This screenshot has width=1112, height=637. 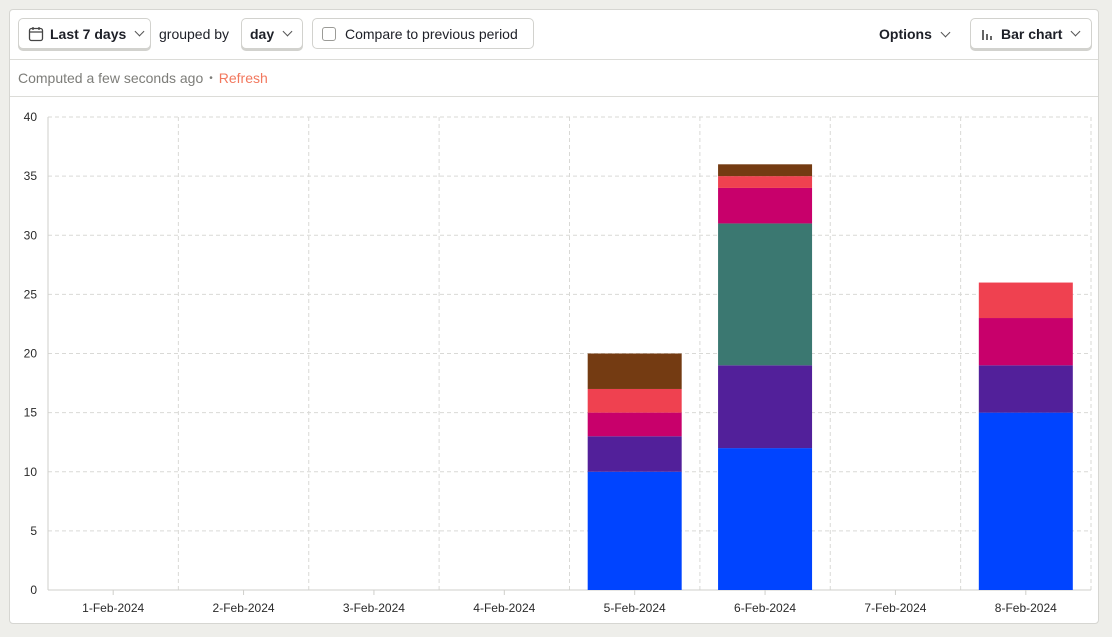 I want to click on chart-type-label: Bar chart, so click(x=1032, y=33).